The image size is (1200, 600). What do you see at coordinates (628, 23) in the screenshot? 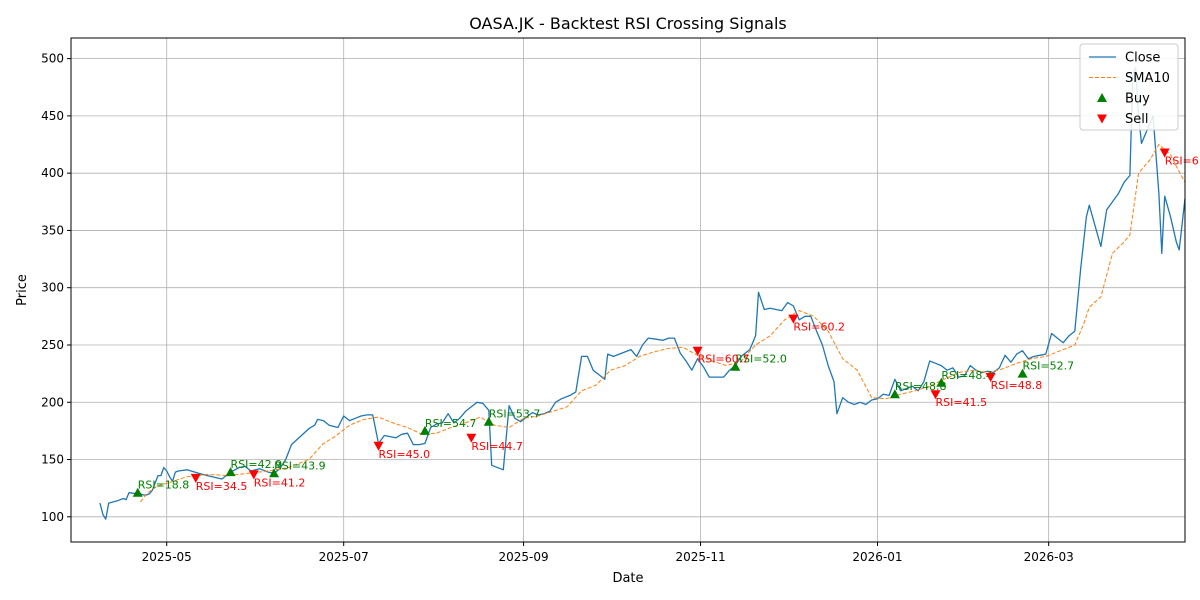
I see `chart-title: OASA.JK - Backtest RSI Crossing Signals` at bounding box center [628, 23].